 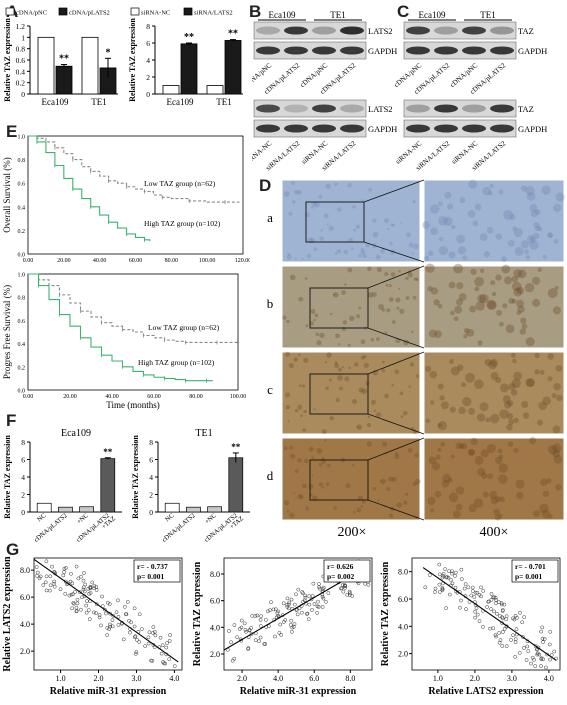 I want to click on band-label: GAPDH, so click(x=532, y=51).